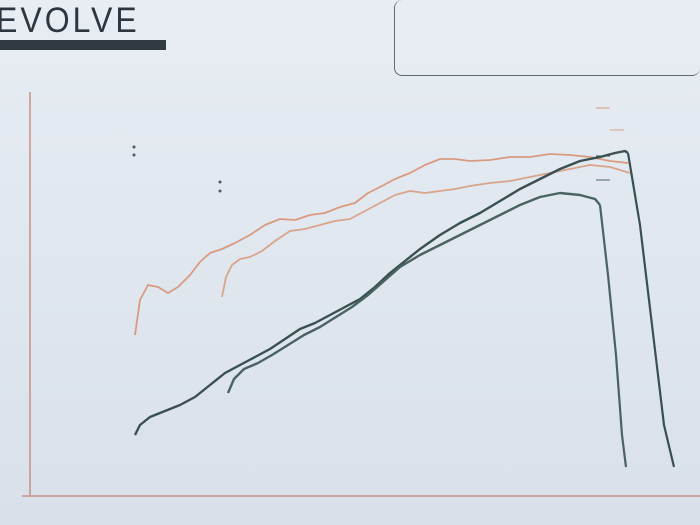 The image size is (700, 525). What do you see at coordinates (70, 20) in the screenshot?
I see `logo-word: EVOLVE` at bounding box center [70, 20].